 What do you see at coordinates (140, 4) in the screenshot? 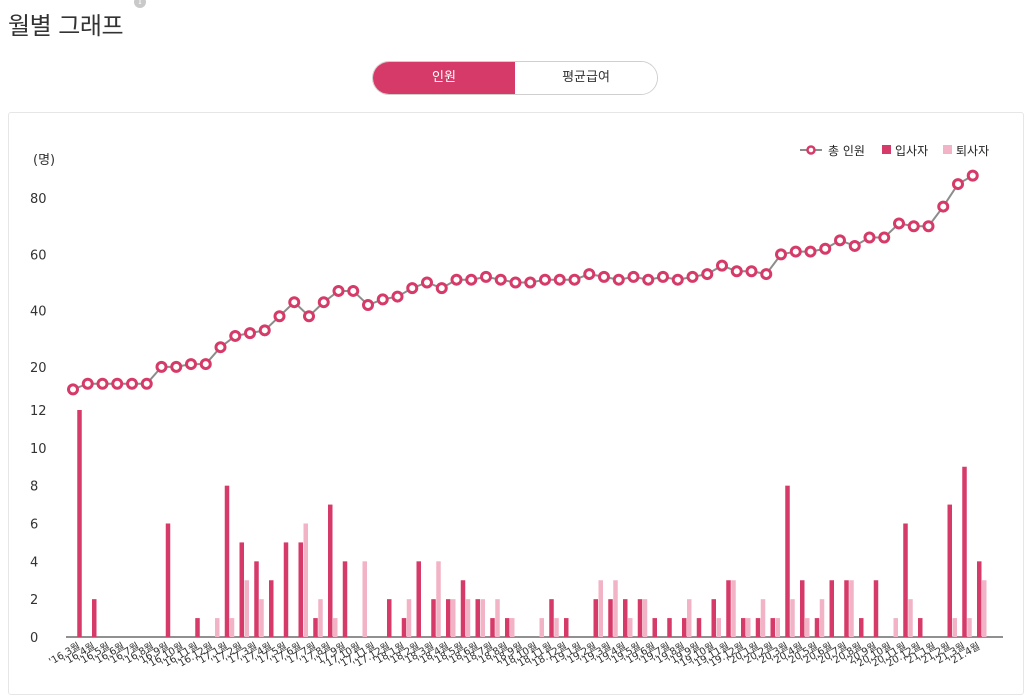
I see `info-icon: i` at bounding box center [140, 4].